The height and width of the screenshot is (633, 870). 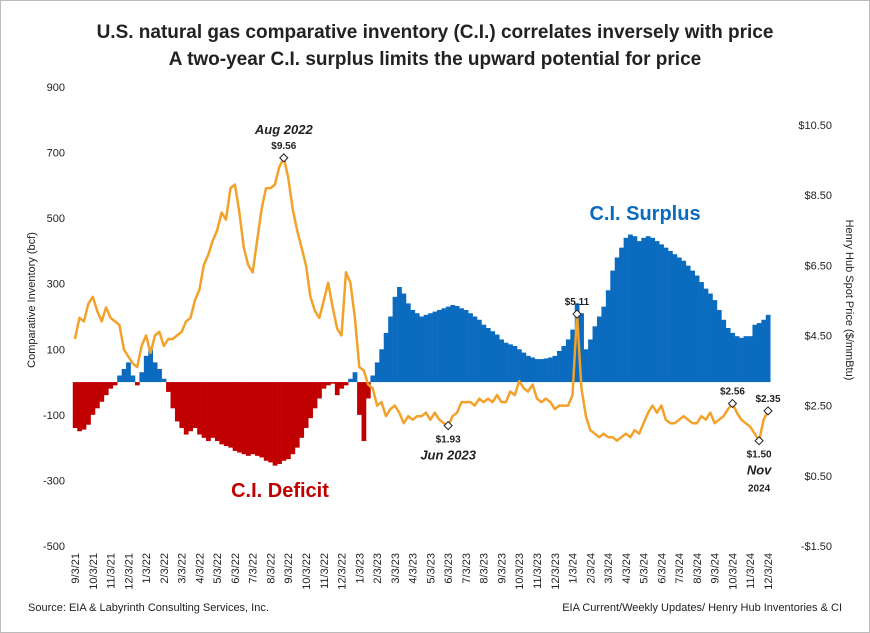 What do you see at coordinates (283, 146) in the screenshot?
I see `annotation: $9.56` at bounding box center [283, 146].